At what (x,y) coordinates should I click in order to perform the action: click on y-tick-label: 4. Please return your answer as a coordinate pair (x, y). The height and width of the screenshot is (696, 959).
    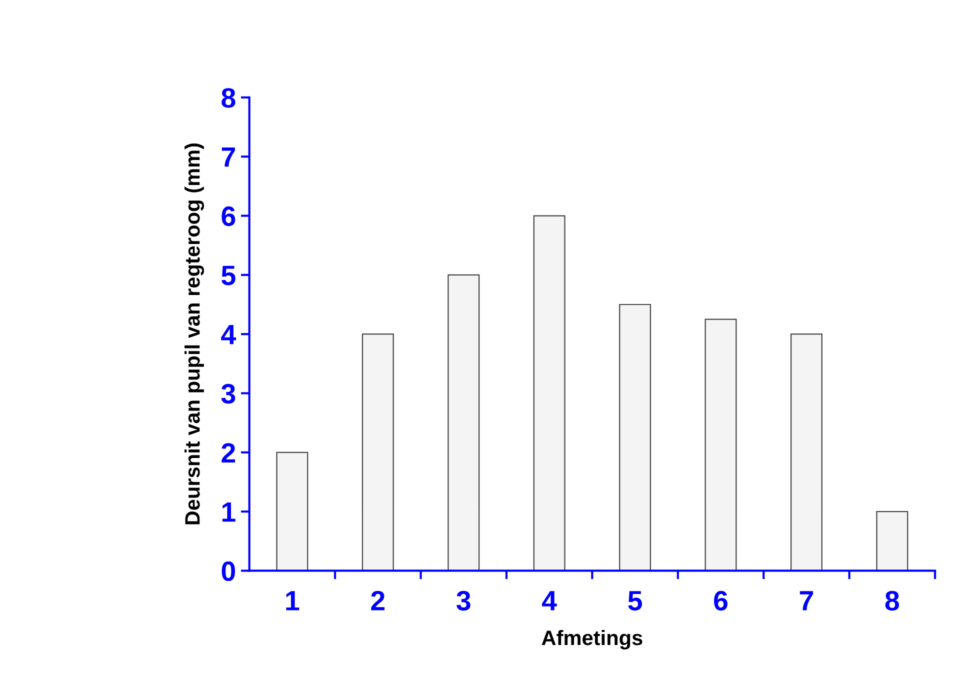
    Looking at the image, I should click on (228, 334).